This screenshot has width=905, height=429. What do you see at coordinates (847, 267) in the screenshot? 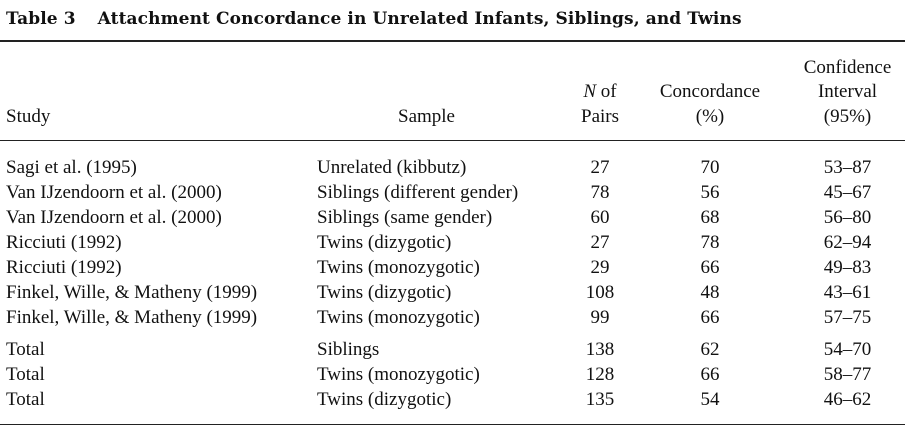
I see `cell-ci: 49–83` at bounding box center [847, 267].